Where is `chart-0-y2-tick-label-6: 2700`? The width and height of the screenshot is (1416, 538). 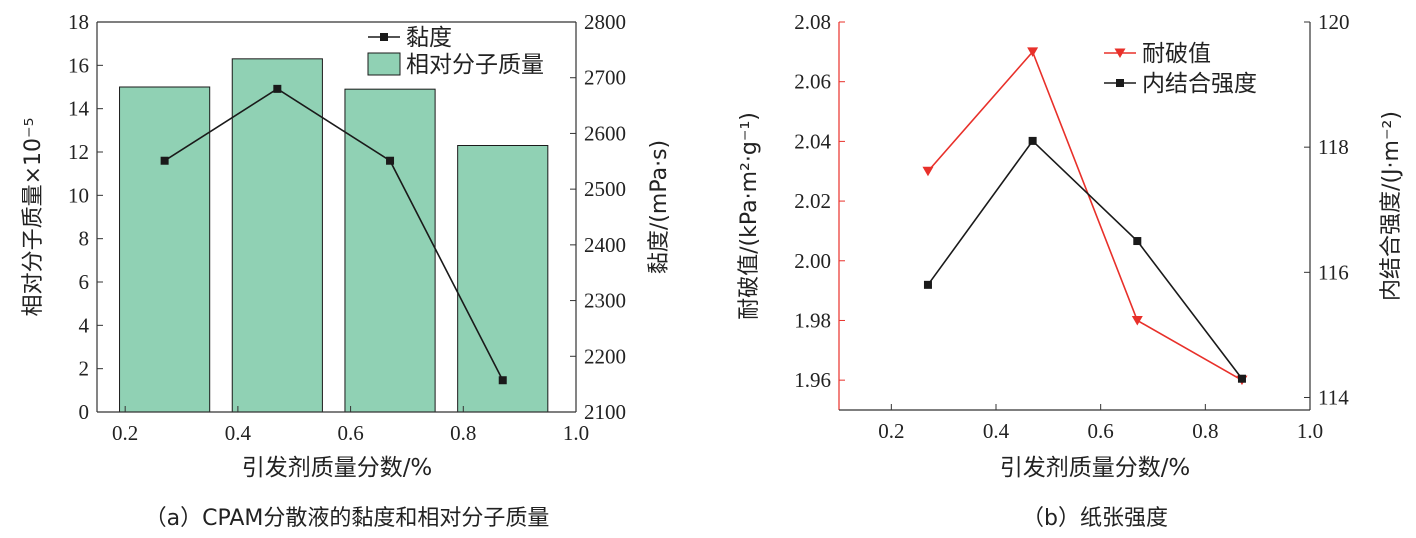
chart-0-y2-tick-label-6: 2700 is located at coordinates (605, 78).